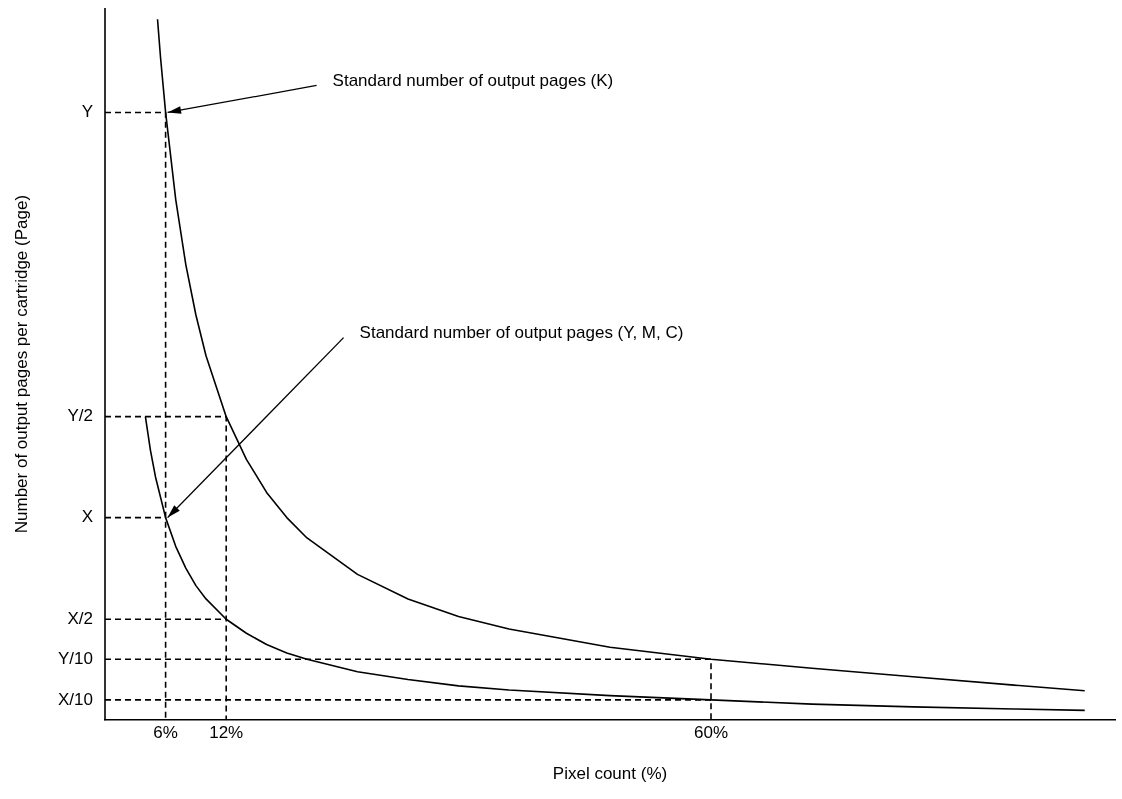 The image size is (1122, 799). I want to click on series-label: Y, so click(87, 112).